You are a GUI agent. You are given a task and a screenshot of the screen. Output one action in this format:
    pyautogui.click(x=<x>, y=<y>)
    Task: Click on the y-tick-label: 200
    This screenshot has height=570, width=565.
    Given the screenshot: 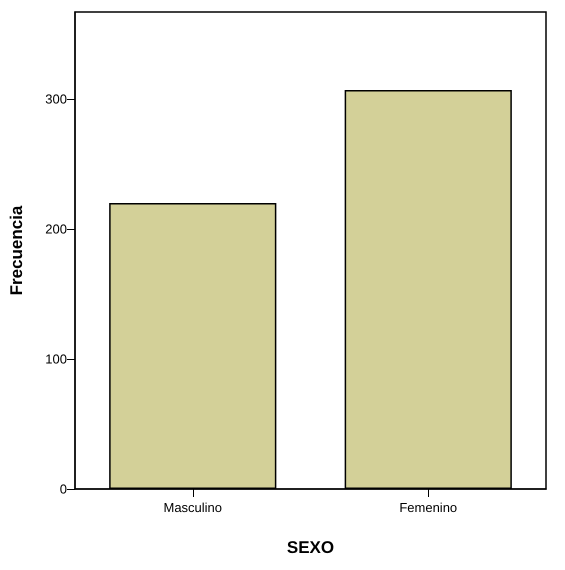 What is the action you would take?
    pyautogui.click(x=56, y=229)
    